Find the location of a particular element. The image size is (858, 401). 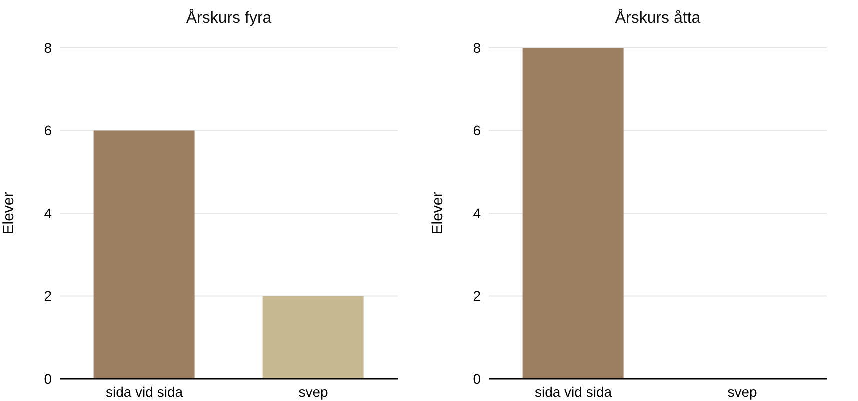

chart-title: Årskurs åtta is located at coordinates (658, 19).